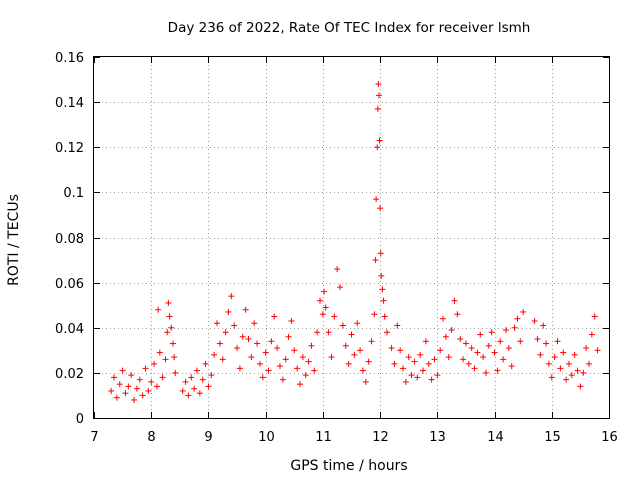 The width and height of the screenshot is (640, 480). I want to click on x-tick-label: 10, so click(266, 437).